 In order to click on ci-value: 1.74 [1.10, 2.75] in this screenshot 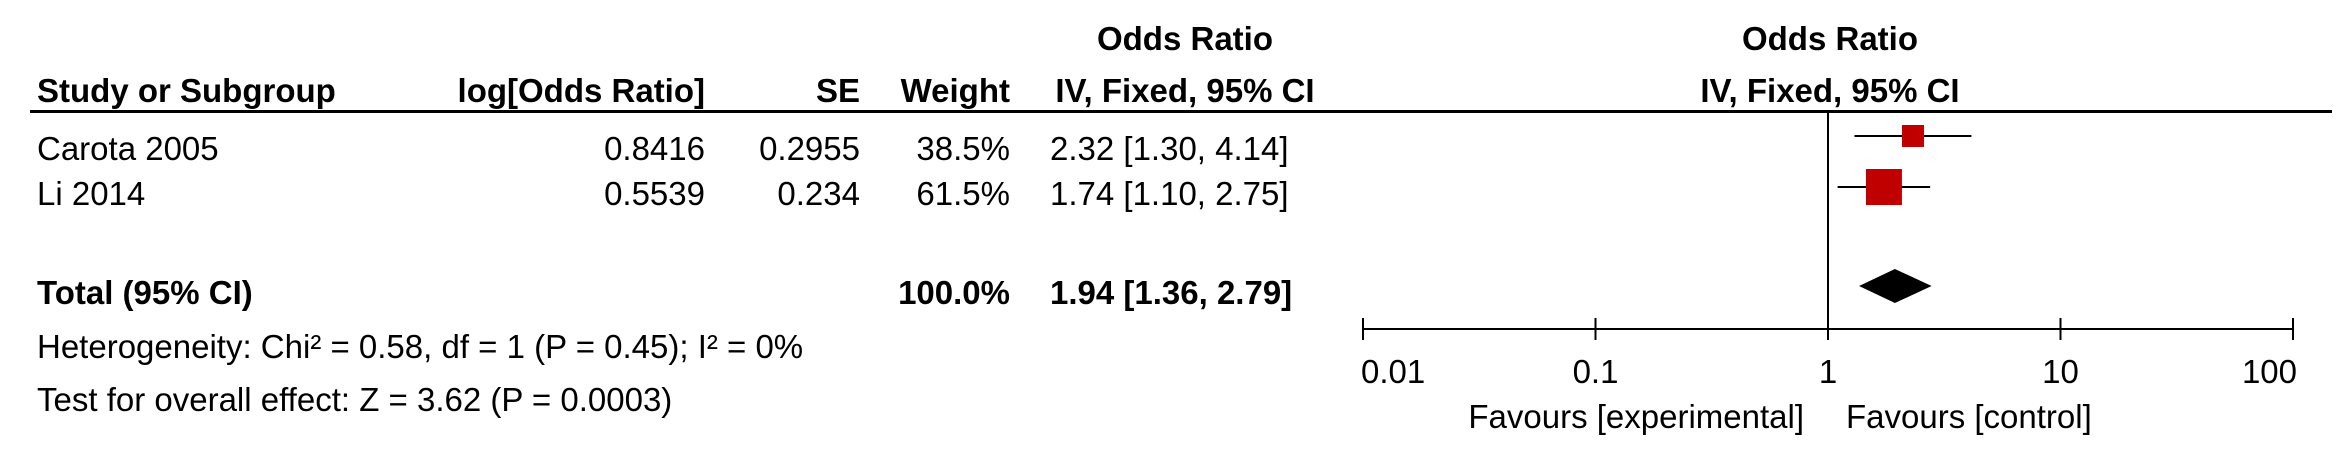, I will do `click(1169, 193)`.